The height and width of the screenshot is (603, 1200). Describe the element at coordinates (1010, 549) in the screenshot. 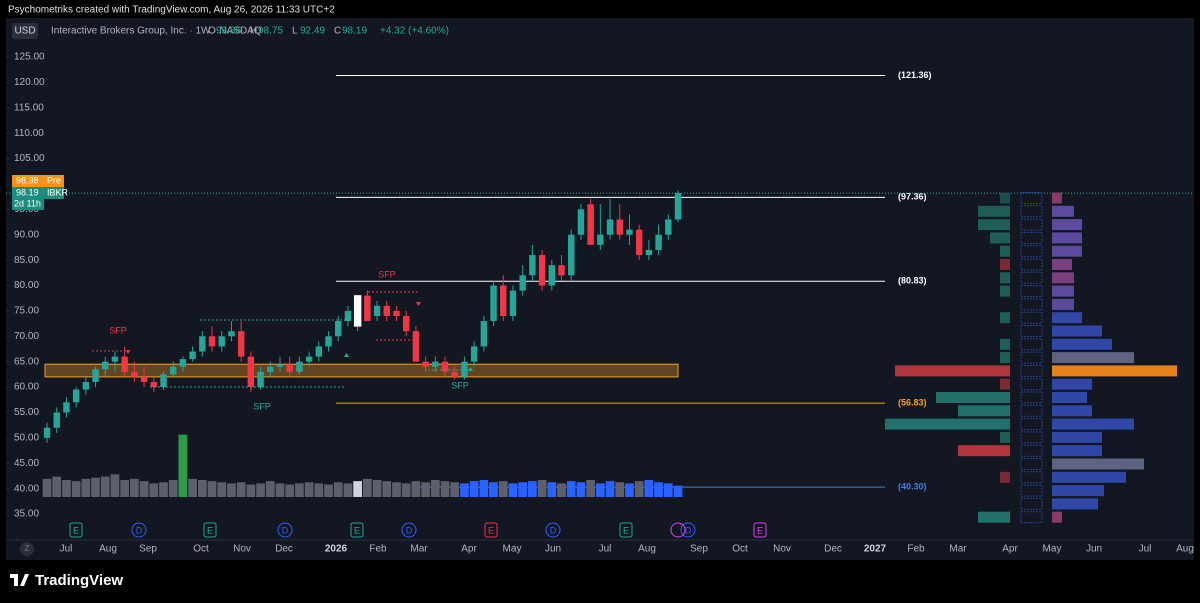

I see `x-tick-label: Apr` at that location.